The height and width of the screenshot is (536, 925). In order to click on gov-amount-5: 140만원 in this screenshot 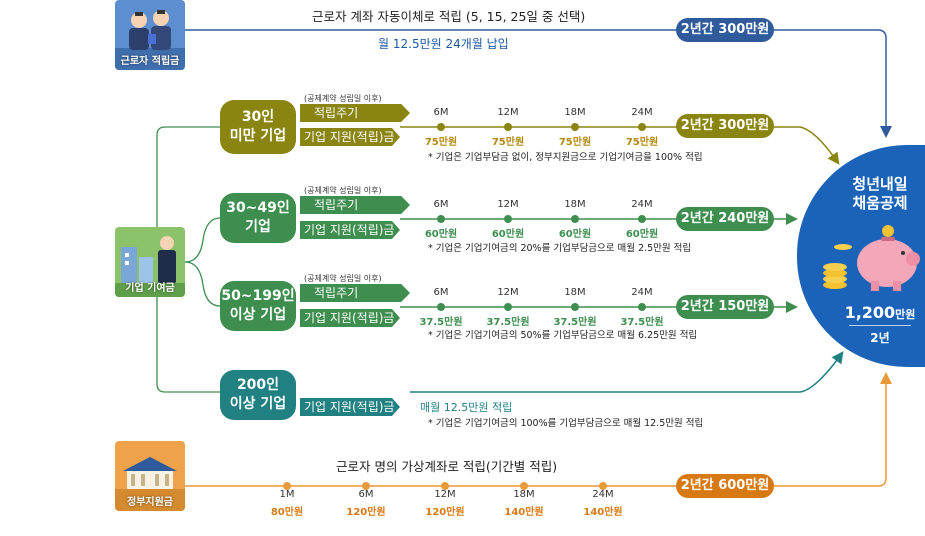, I will do `click(603, 512)`.